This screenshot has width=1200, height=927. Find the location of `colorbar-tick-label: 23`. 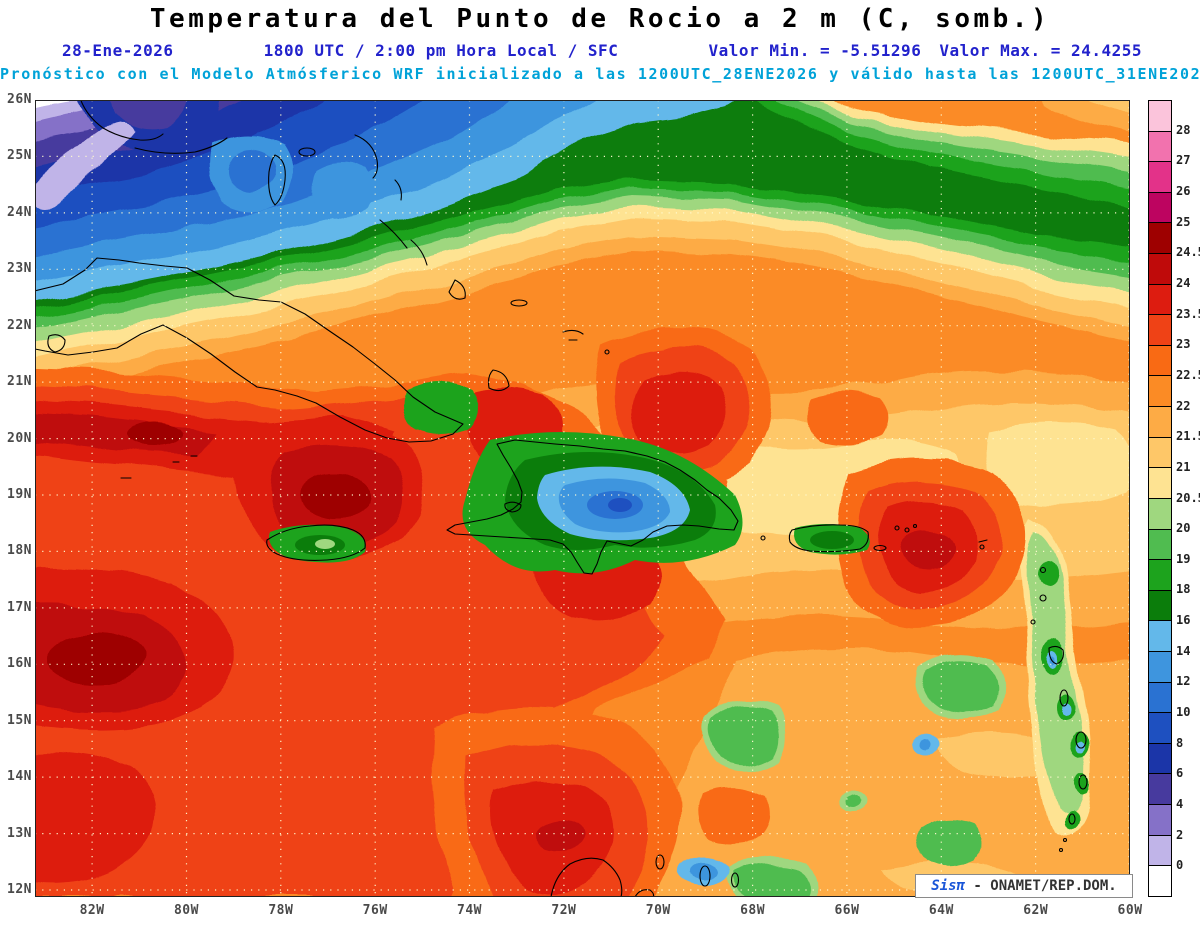

colorbar-tick-label: 23 is located at coordinates (1183, 344).